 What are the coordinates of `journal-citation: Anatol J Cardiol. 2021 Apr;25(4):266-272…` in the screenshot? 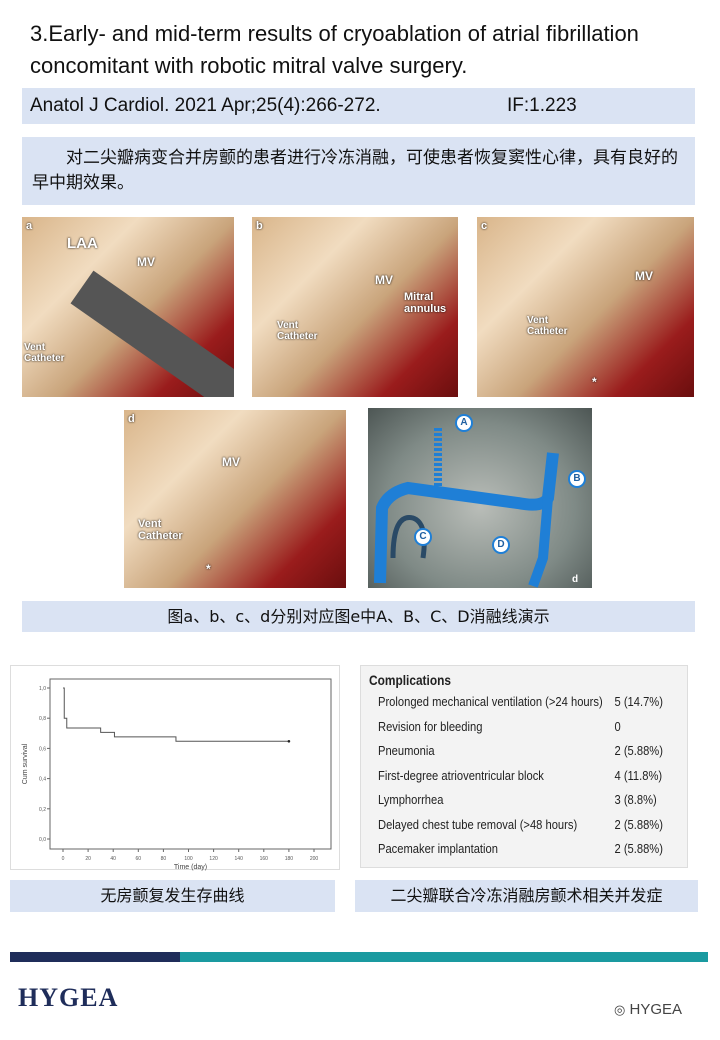 It's located at (205, 105).